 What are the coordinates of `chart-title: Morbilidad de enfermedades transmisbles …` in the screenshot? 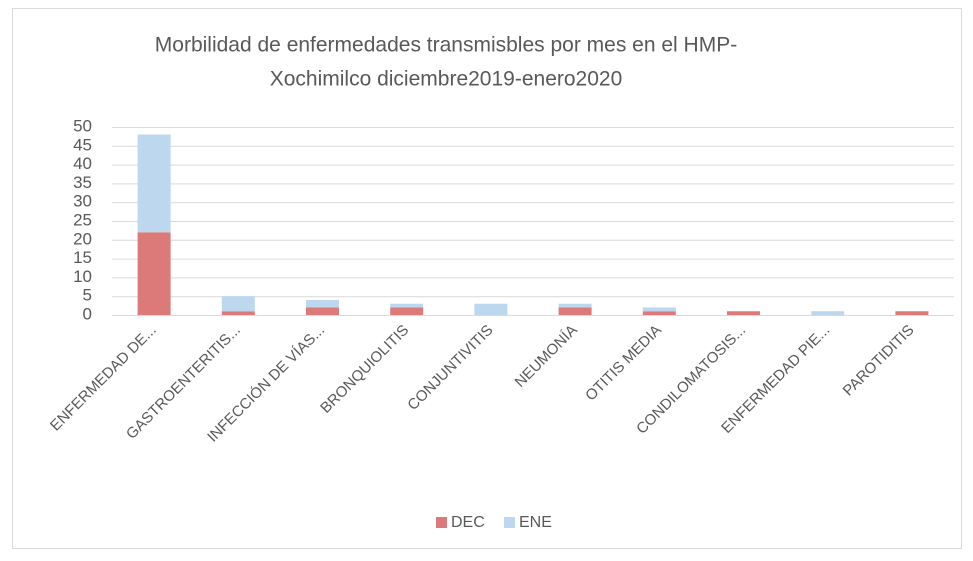 It's located at (446, 45).